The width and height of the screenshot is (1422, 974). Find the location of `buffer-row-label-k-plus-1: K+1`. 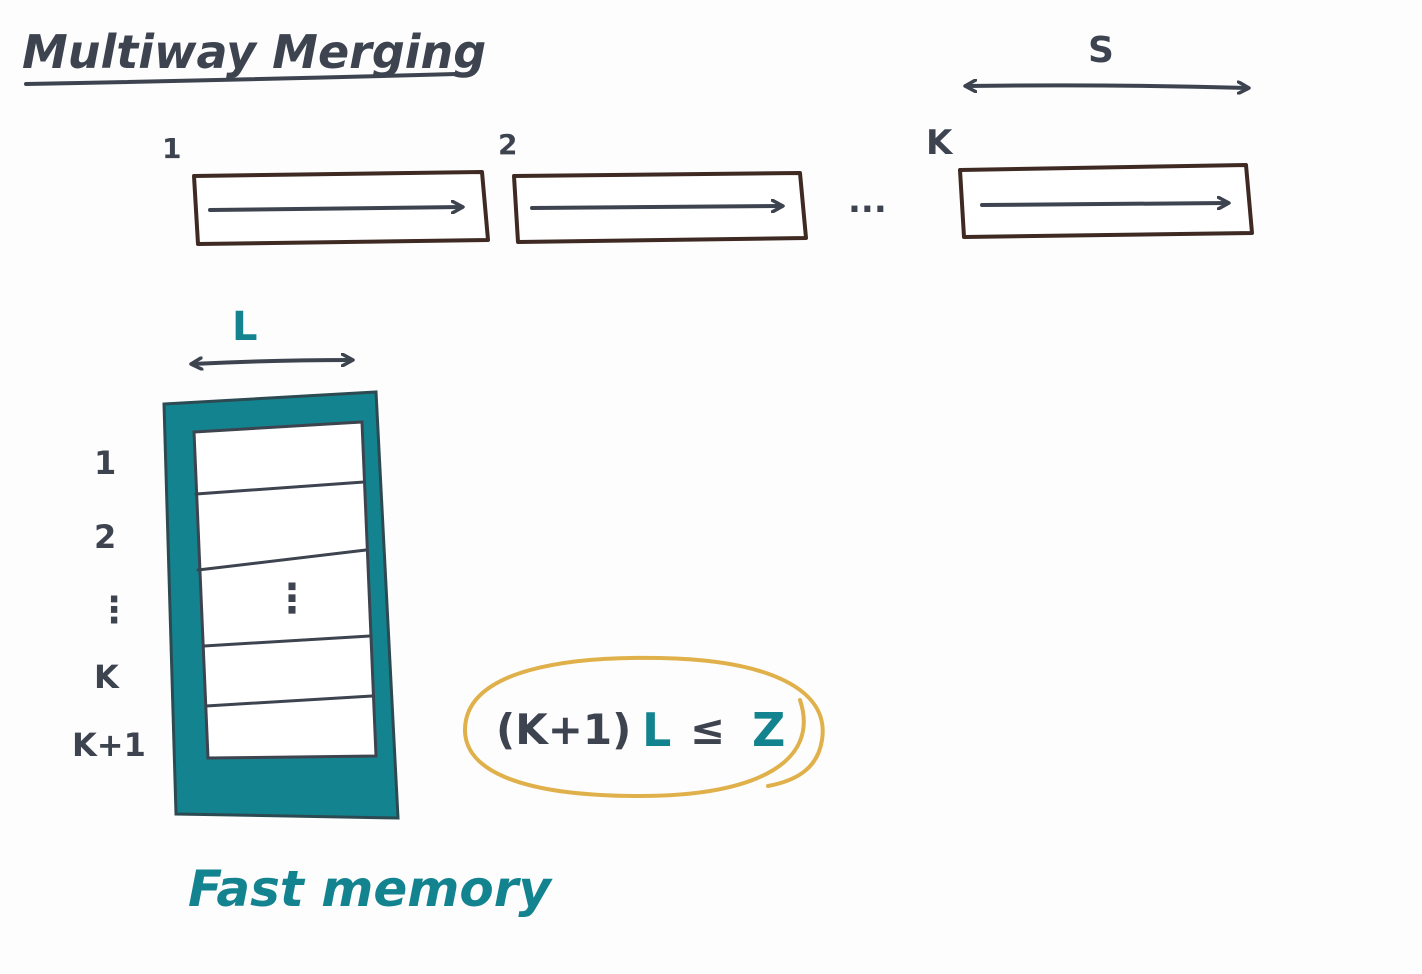

buffer-row-label-k-plus-1: K+1 is located at coordinates (109, 745).